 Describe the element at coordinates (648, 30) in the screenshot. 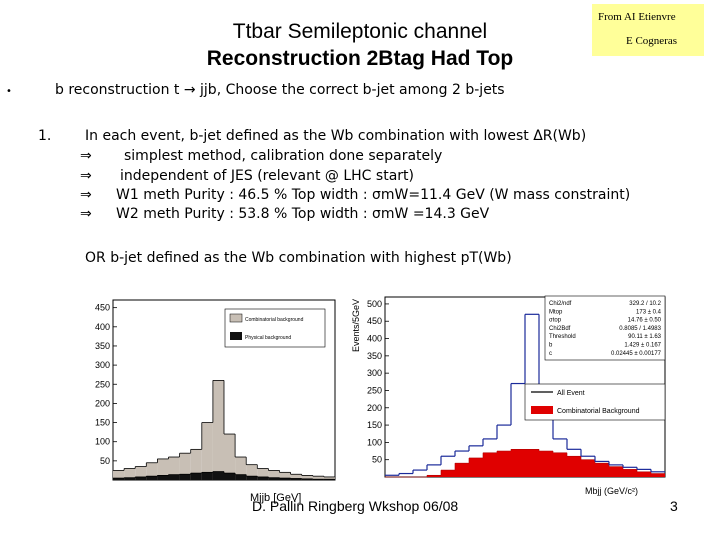

I see `author-note: From AI Etienvre E Cogneras` at that location.